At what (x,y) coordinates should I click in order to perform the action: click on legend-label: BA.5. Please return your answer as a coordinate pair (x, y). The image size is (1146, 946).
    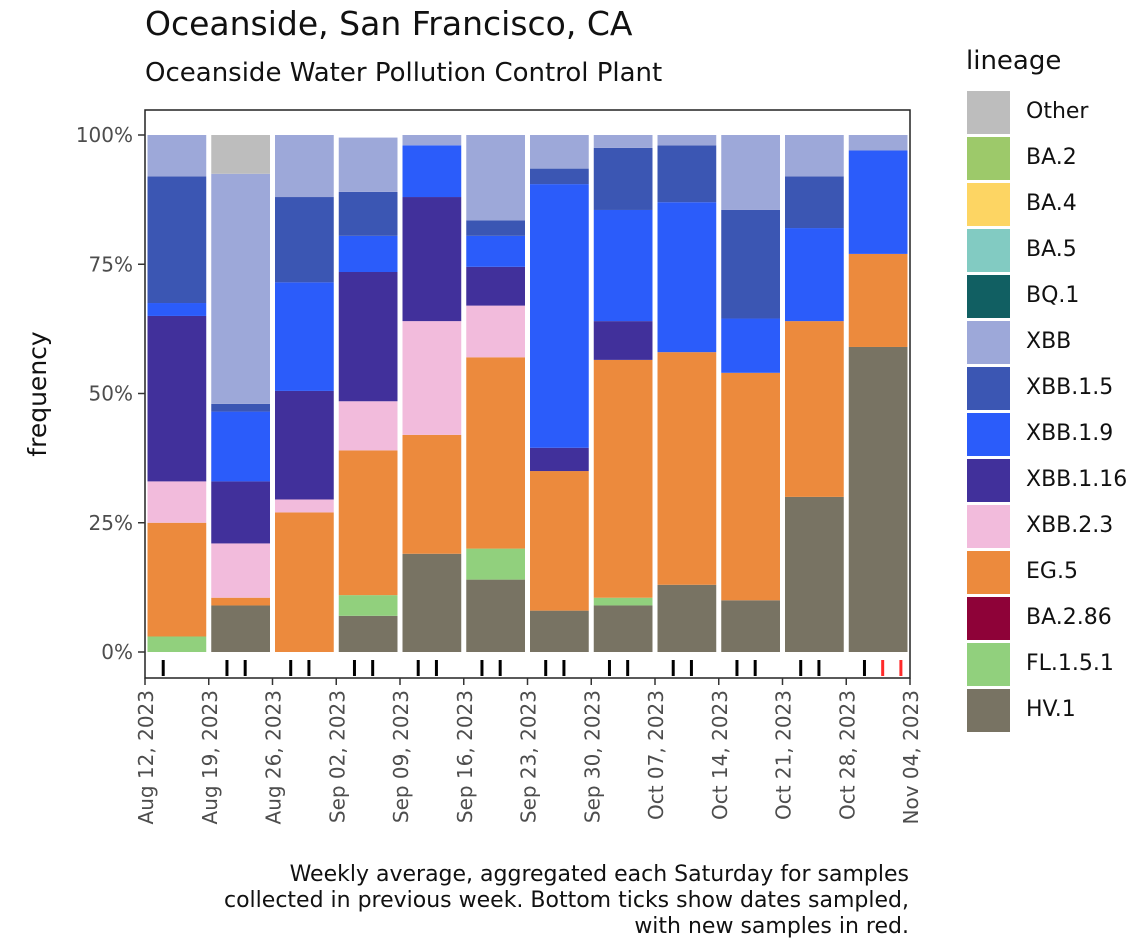
    Looking at the image, I should click on (1051, 249).